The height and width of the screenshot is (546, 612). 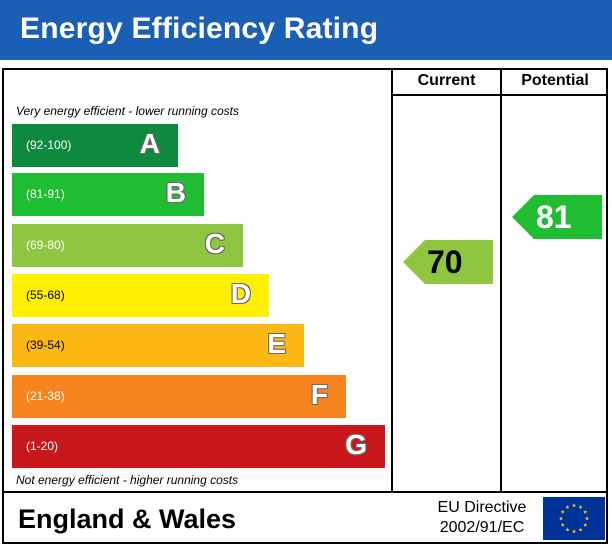 What do you see at coordinates (319, 394) in the screenshot?
I see `band-letter: F` at bounding box center [319, 394].